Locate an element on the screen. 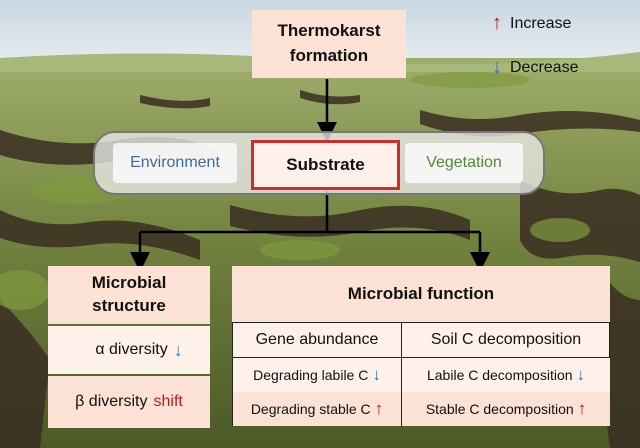 The height and width of the screenshot is (448, 640). microbial-function-title-box: Microbial function is located at coordinates (421, 294).